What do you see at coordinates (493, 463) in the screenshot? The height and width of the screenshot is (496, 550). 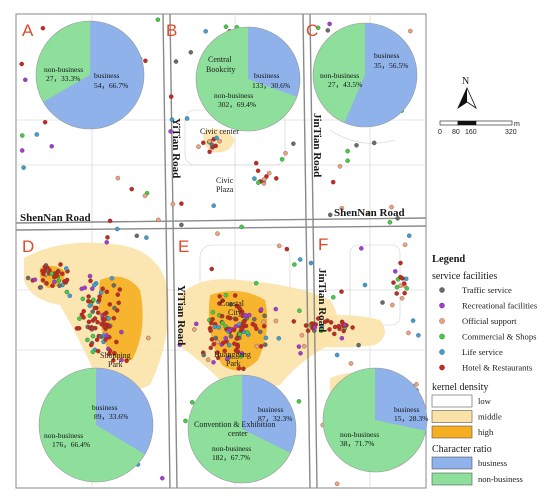 I see `legend-ratio-label: business` at bounding box center [493, 463].